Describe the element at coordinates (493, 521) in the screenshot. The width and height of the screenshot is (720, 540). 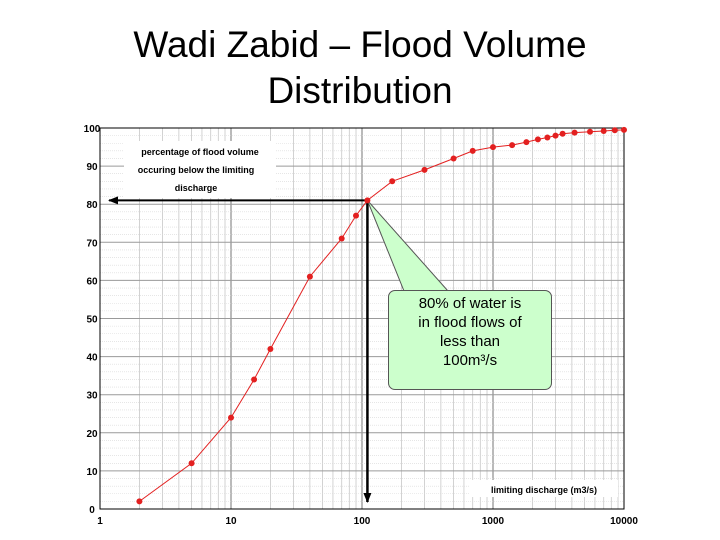
I see `x-tick-label: 1000` at that location.